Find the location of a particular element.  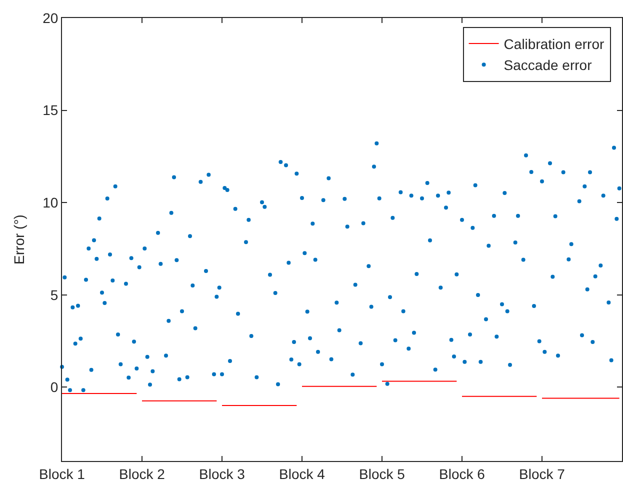

y-tick-label: 20 is located at coordinates (50, 18).